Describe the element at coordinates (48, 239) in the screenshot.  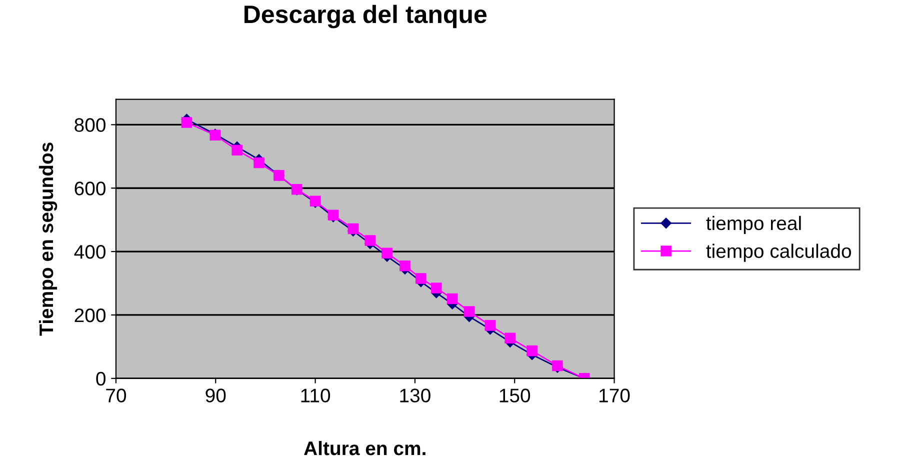
I see `y-axis-title: Tiempo en segundos` at that location.